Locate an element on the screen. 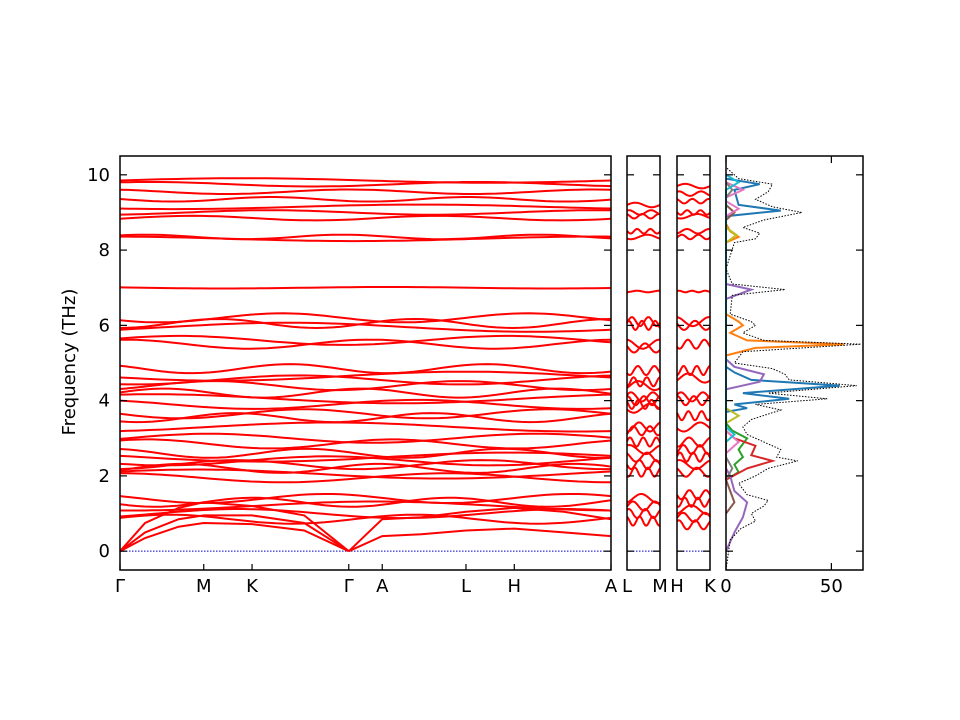 The width and height of the screenshot is (960, 720). x-tick-label: L is located at coordinates (466, 586).